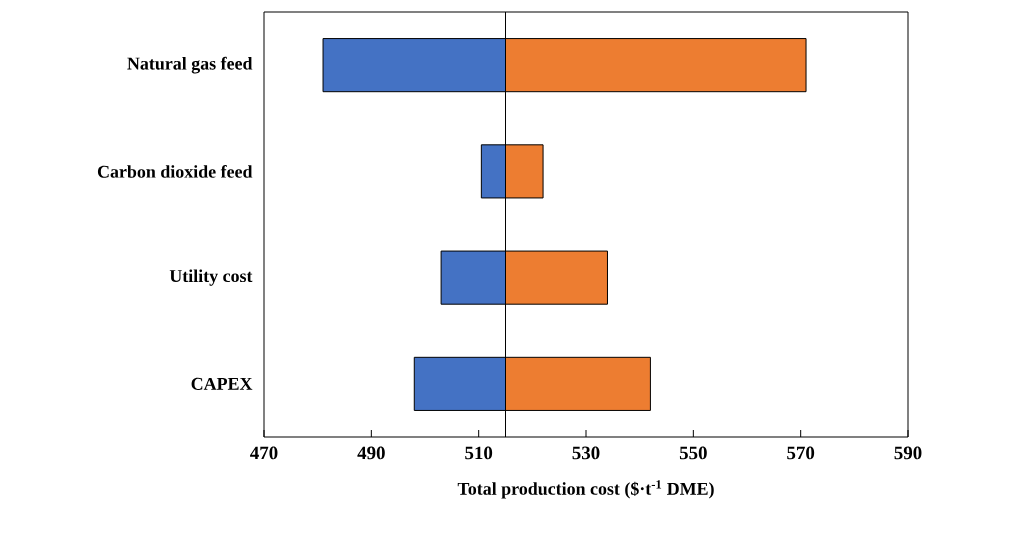 This screenshot has height=551, width=1011. What do you see at coordinates (585, 489) in the screenshot?
I see `x-axis-title: Total production cost ($·t$^{-1}$ DME)` at bounding box center [585, 489].